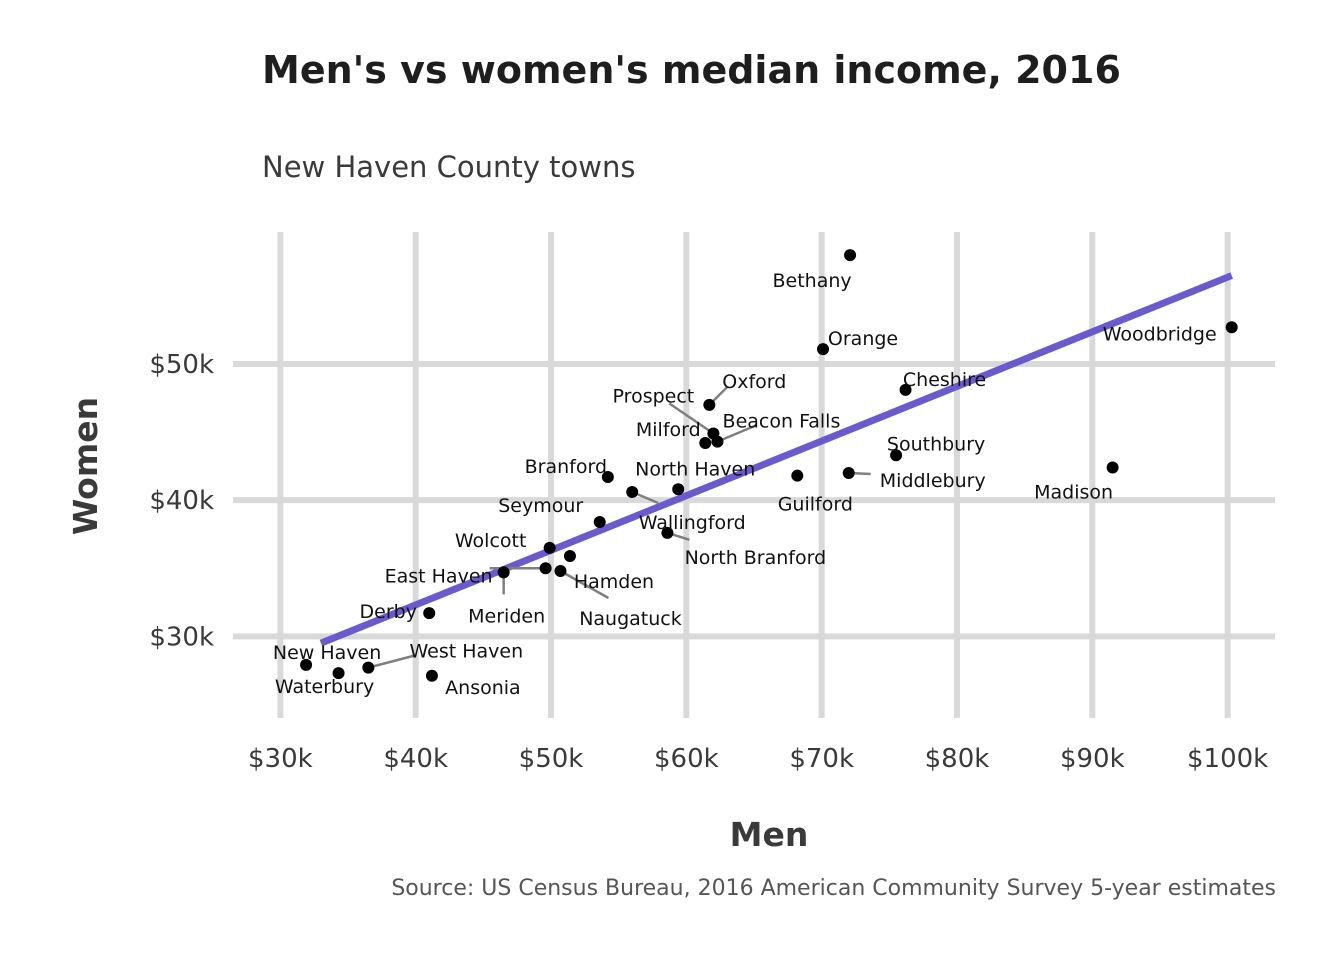 The image size is (1344, 960). I want to click on x-tick-label: $30k, so click(280, 759).